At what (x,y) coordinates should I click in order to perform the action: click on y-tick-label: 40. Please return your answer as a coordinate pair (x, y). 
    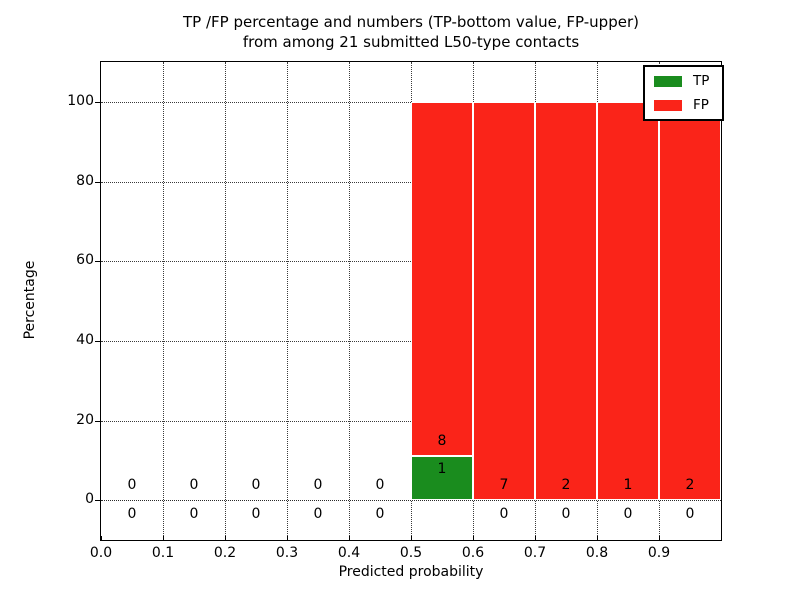
    Looking at the image, I should click on (85, 339).